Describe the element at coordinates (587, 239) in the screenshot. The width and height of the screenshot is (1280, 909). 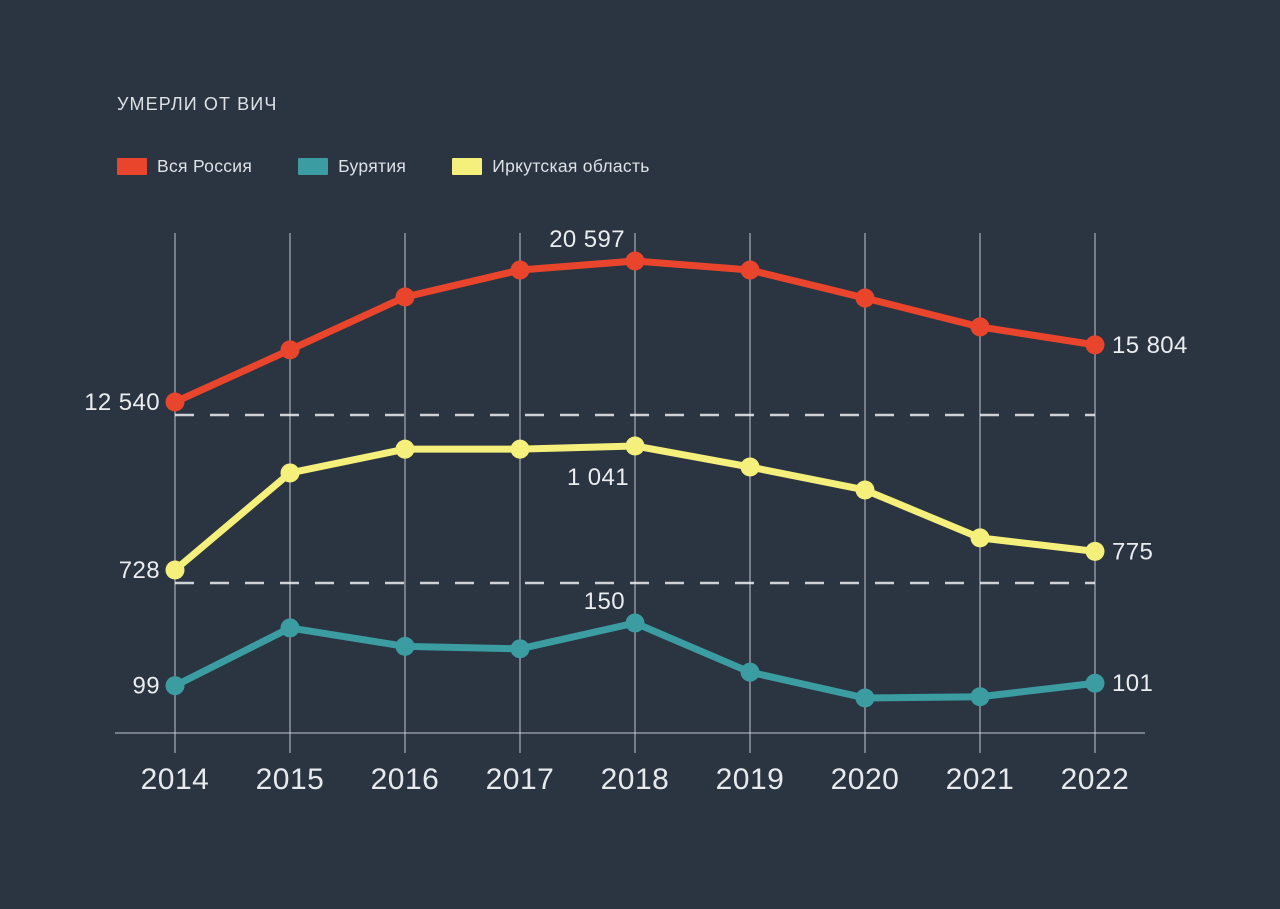
I see `value-label-0-2018: 20 597` at that location.